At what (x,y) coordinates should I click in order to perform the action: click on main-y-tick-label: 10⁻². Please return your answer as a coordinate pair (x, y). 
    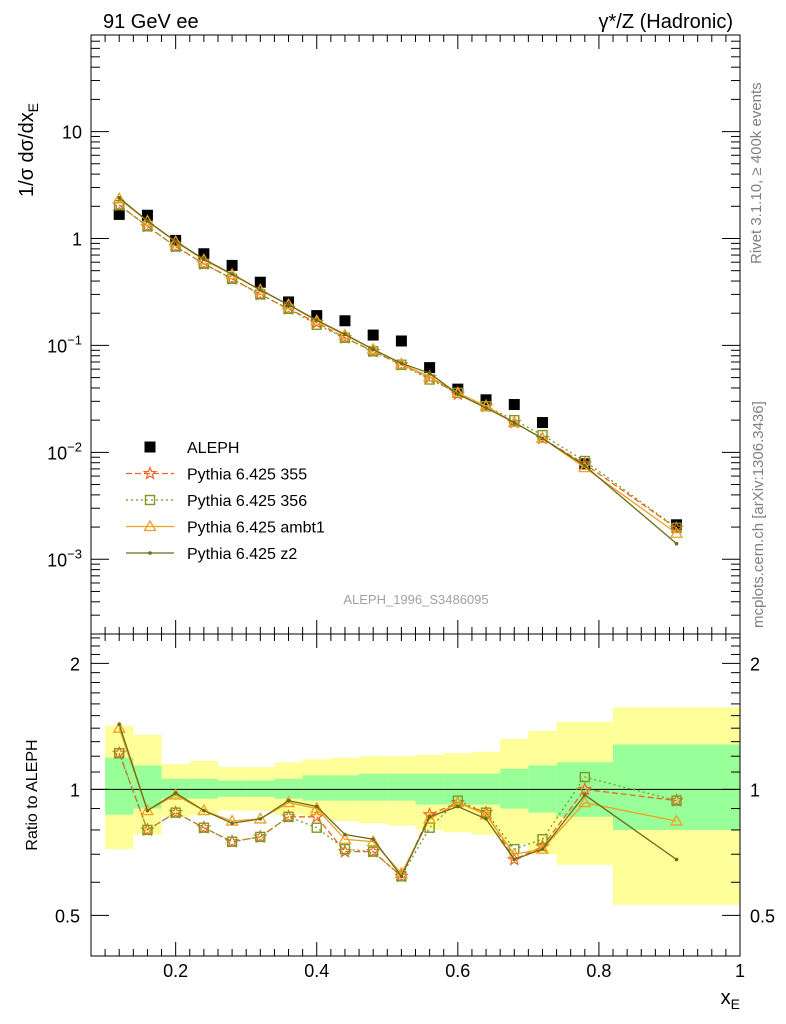
    Looking at the image, I should click on (64, 451).